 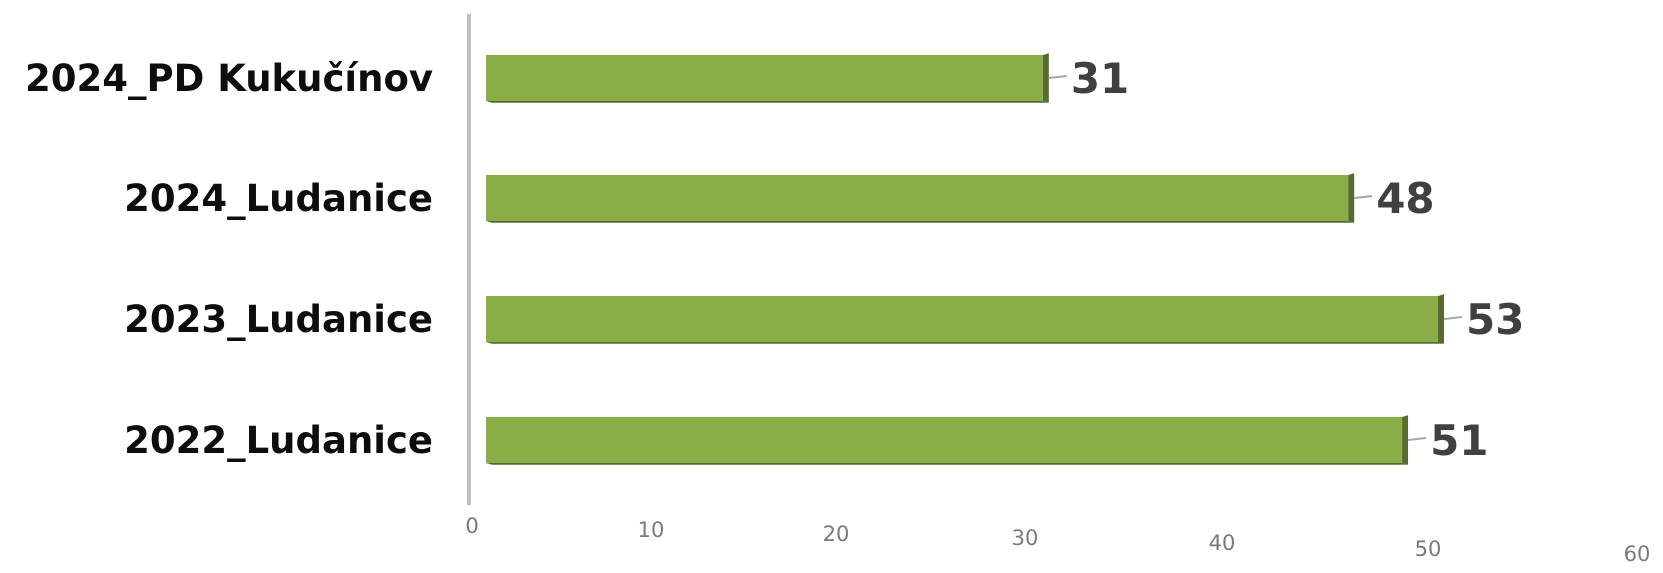 What do you see at coordinates (1495, 319) in the screenshot?
I see `data-label-3: 53` at bounding box center [1495, 319].